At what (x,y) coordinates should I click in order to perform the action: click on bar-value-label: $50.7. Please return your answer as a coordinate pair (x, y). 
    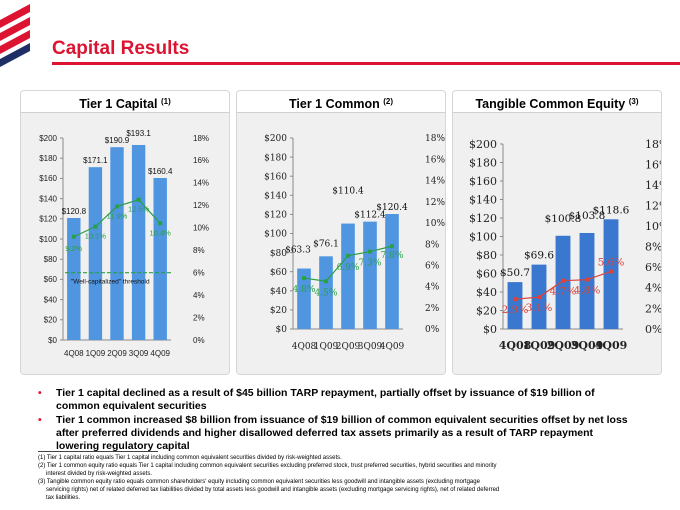
    Looking at the image, I should click on (515, 273).